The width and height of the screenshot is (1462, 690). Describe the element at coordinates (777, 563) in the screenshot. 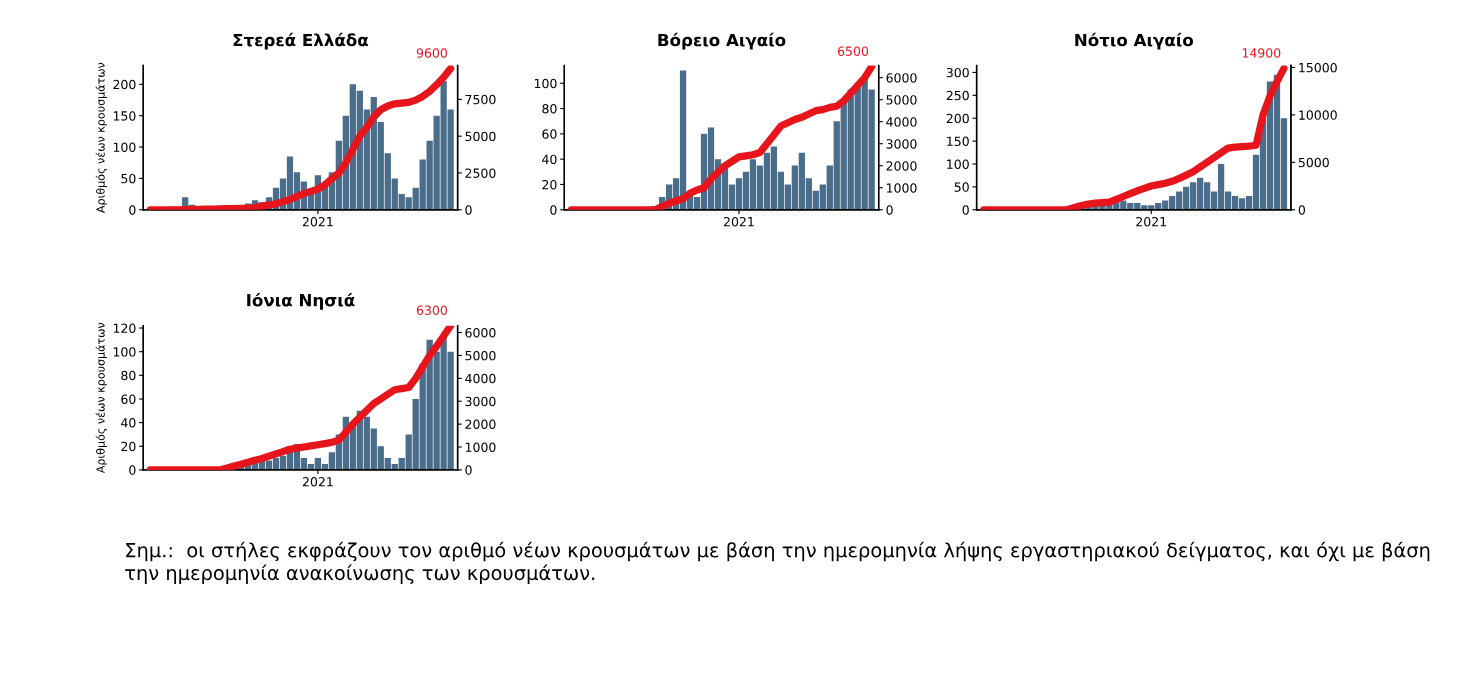

I see `text: Σημ.: οι στήλες εκφράζουν τον αριθμό νέων κρουσμάτων με βάση την ημερομηνία λήψης εργαστηριακού δείγματος, και όχι με βάση την ημερομηνία ανακοίνωσης των κρουσμάτων.` at that location.